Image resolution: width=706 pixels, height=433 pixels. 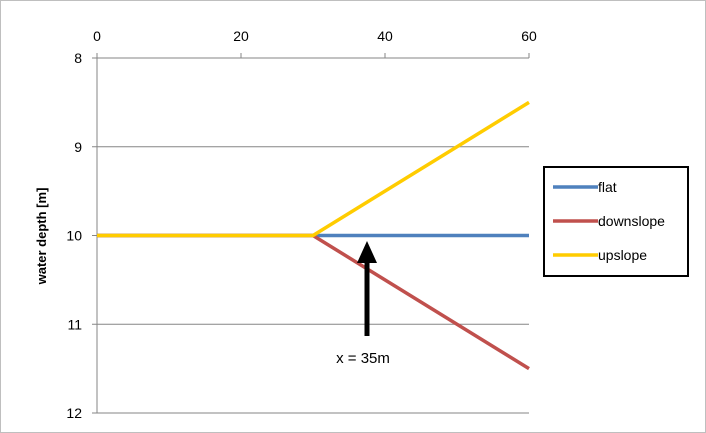 I want to click on y-tick-label: 11, so click(x=74, y=324).